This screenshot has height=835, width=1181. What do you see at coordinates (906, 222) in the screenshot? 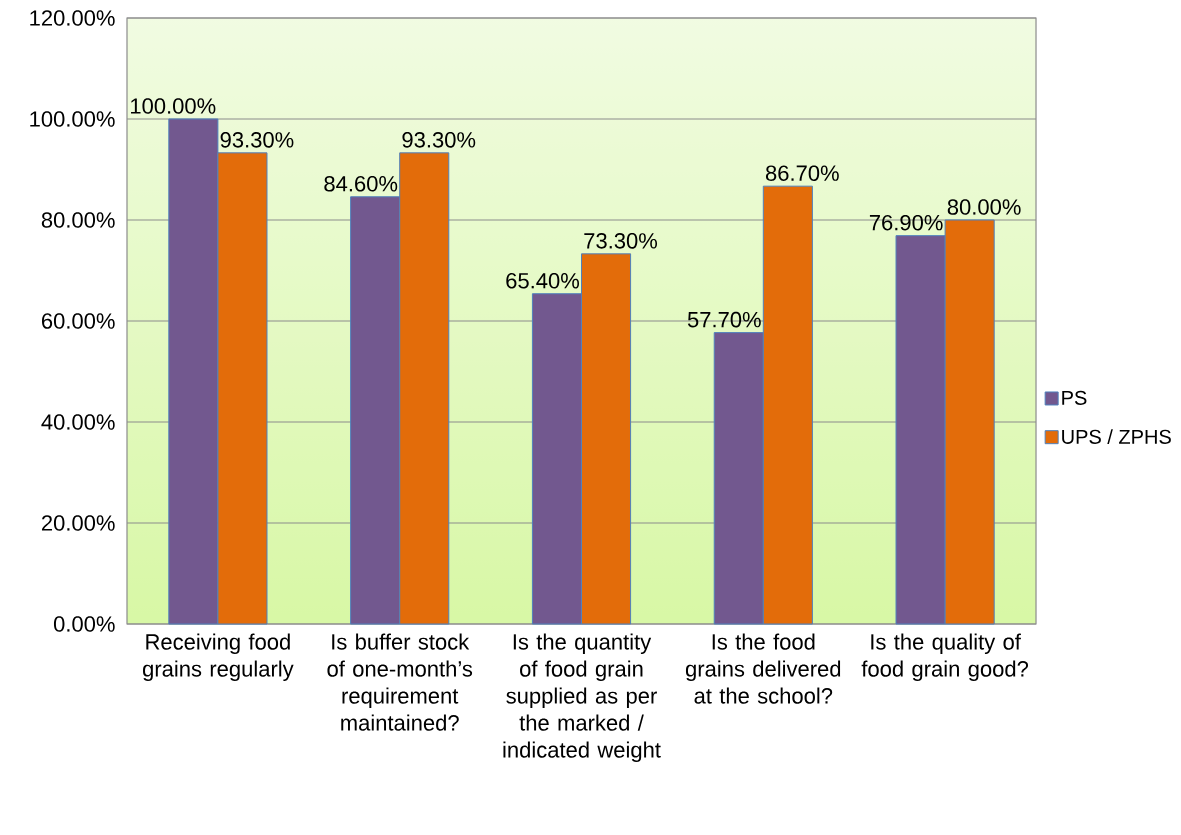
I see `data-label: 76.90%` at bounding box center [906, 222].